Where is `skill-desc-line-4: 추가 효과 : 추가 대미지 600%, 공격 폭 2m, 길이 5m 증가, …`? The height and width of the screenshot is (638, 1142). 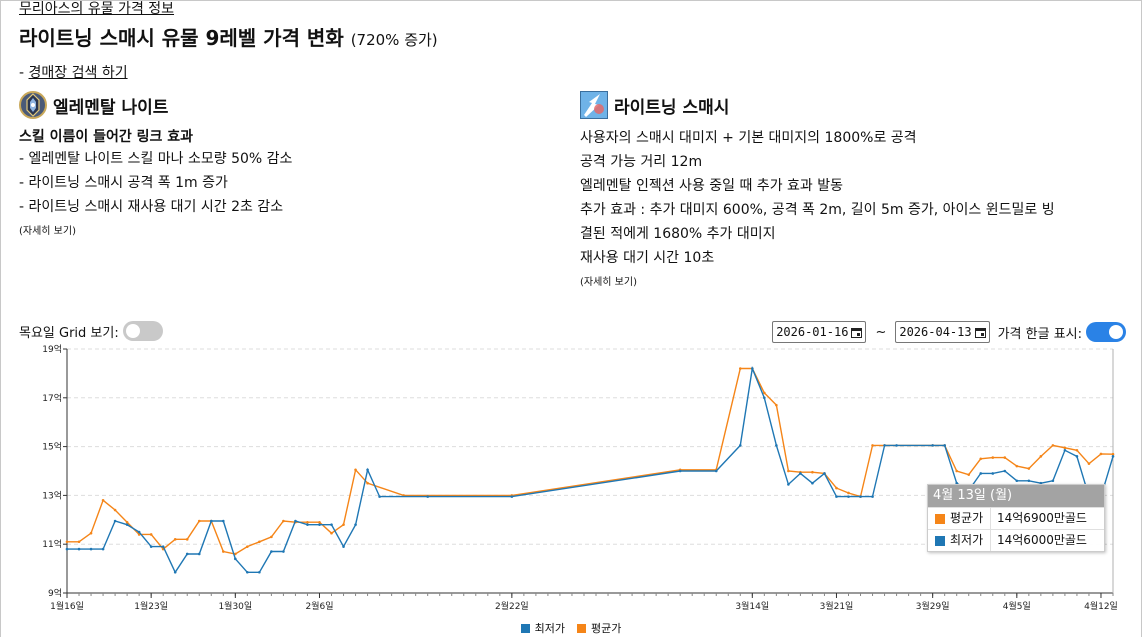 skill-desc-line-4: 추가 효과 : 추가 대미지 600%, 공격 폭 2m, 길이 5m 증가, … is located at coordinates (817, 210).